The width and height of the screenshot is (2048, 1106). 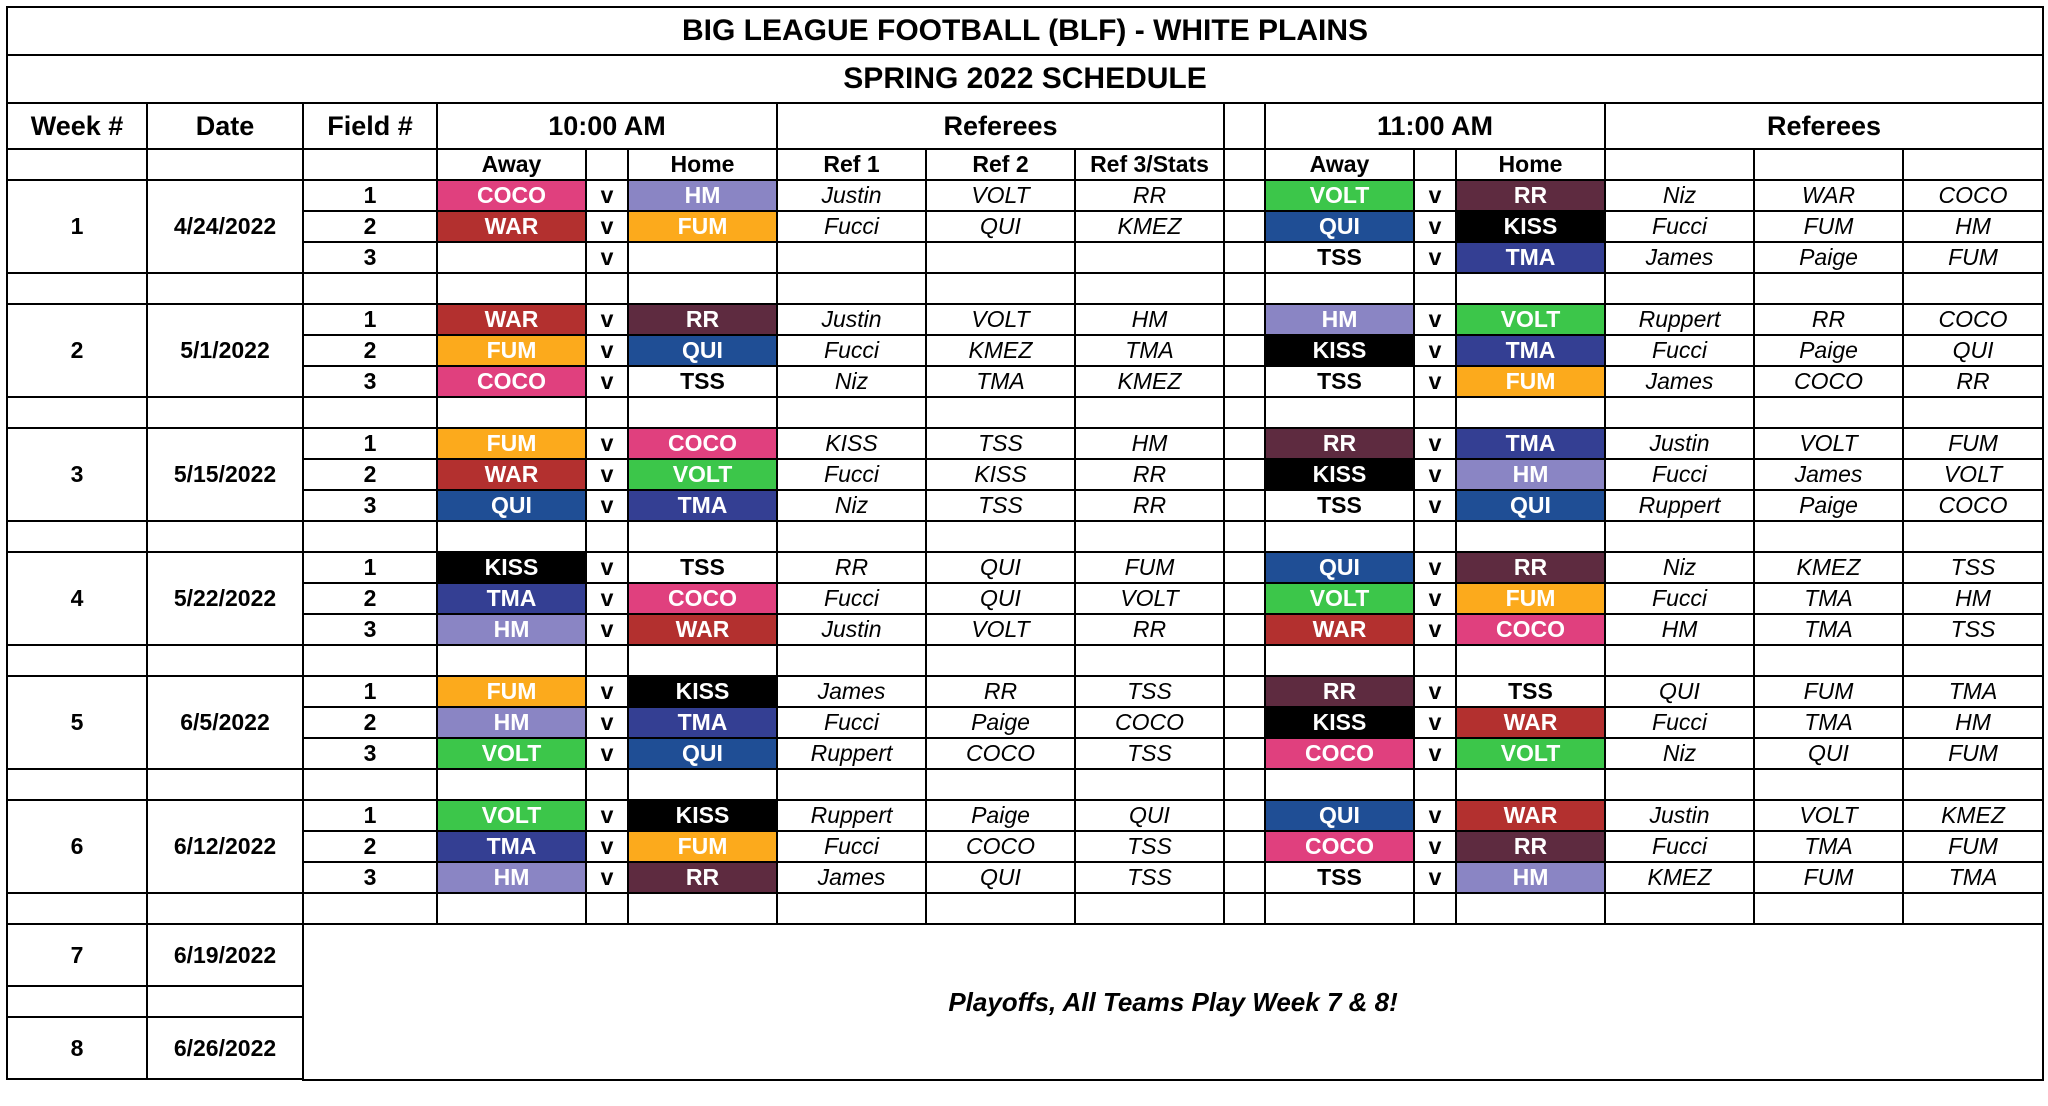 What do you see at coordinates (1149, 598) in the screenshot?
I see `referee-3-stats: VOLT` at bounding box center [1149, 598].